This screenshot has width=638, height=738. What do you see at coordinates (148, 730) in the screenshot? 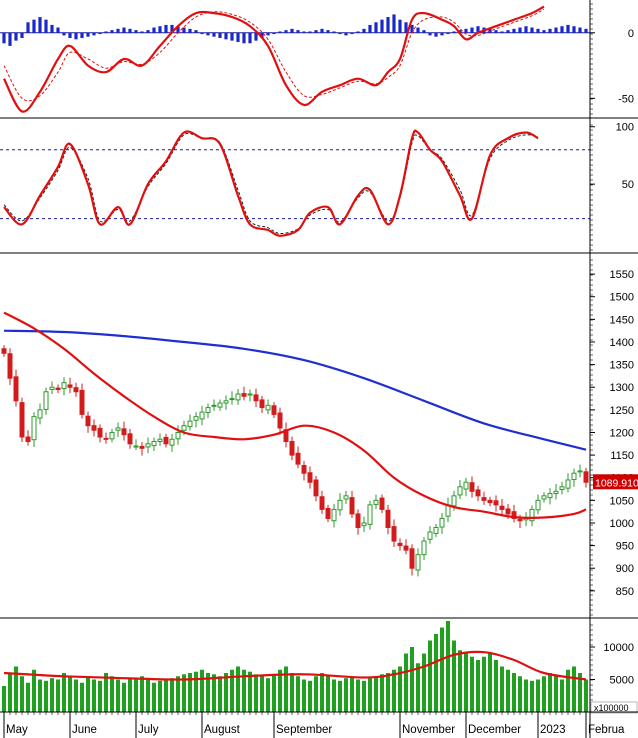
I see `x-axis-label: July` at bounding box center [148, 730].